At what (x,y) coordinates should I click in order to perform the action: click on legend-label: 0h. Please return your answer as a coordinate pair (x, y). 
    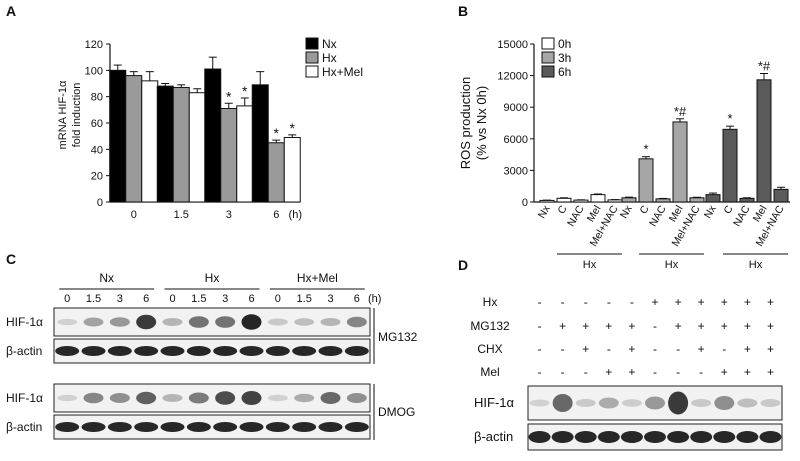
    Looking at the image, I should click on (564, 44).